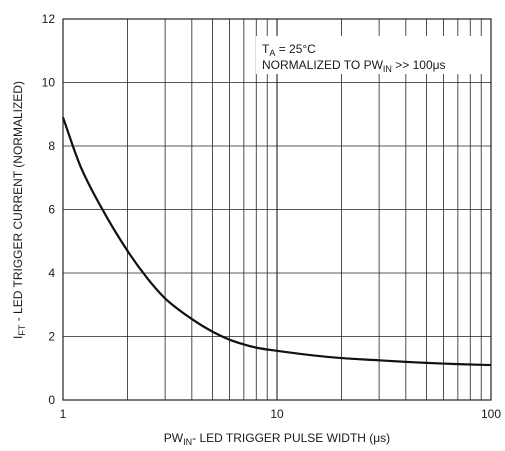 This screenshot has width=505, height=451. I want to click on y-tick-label: 0, so click(51, 400).